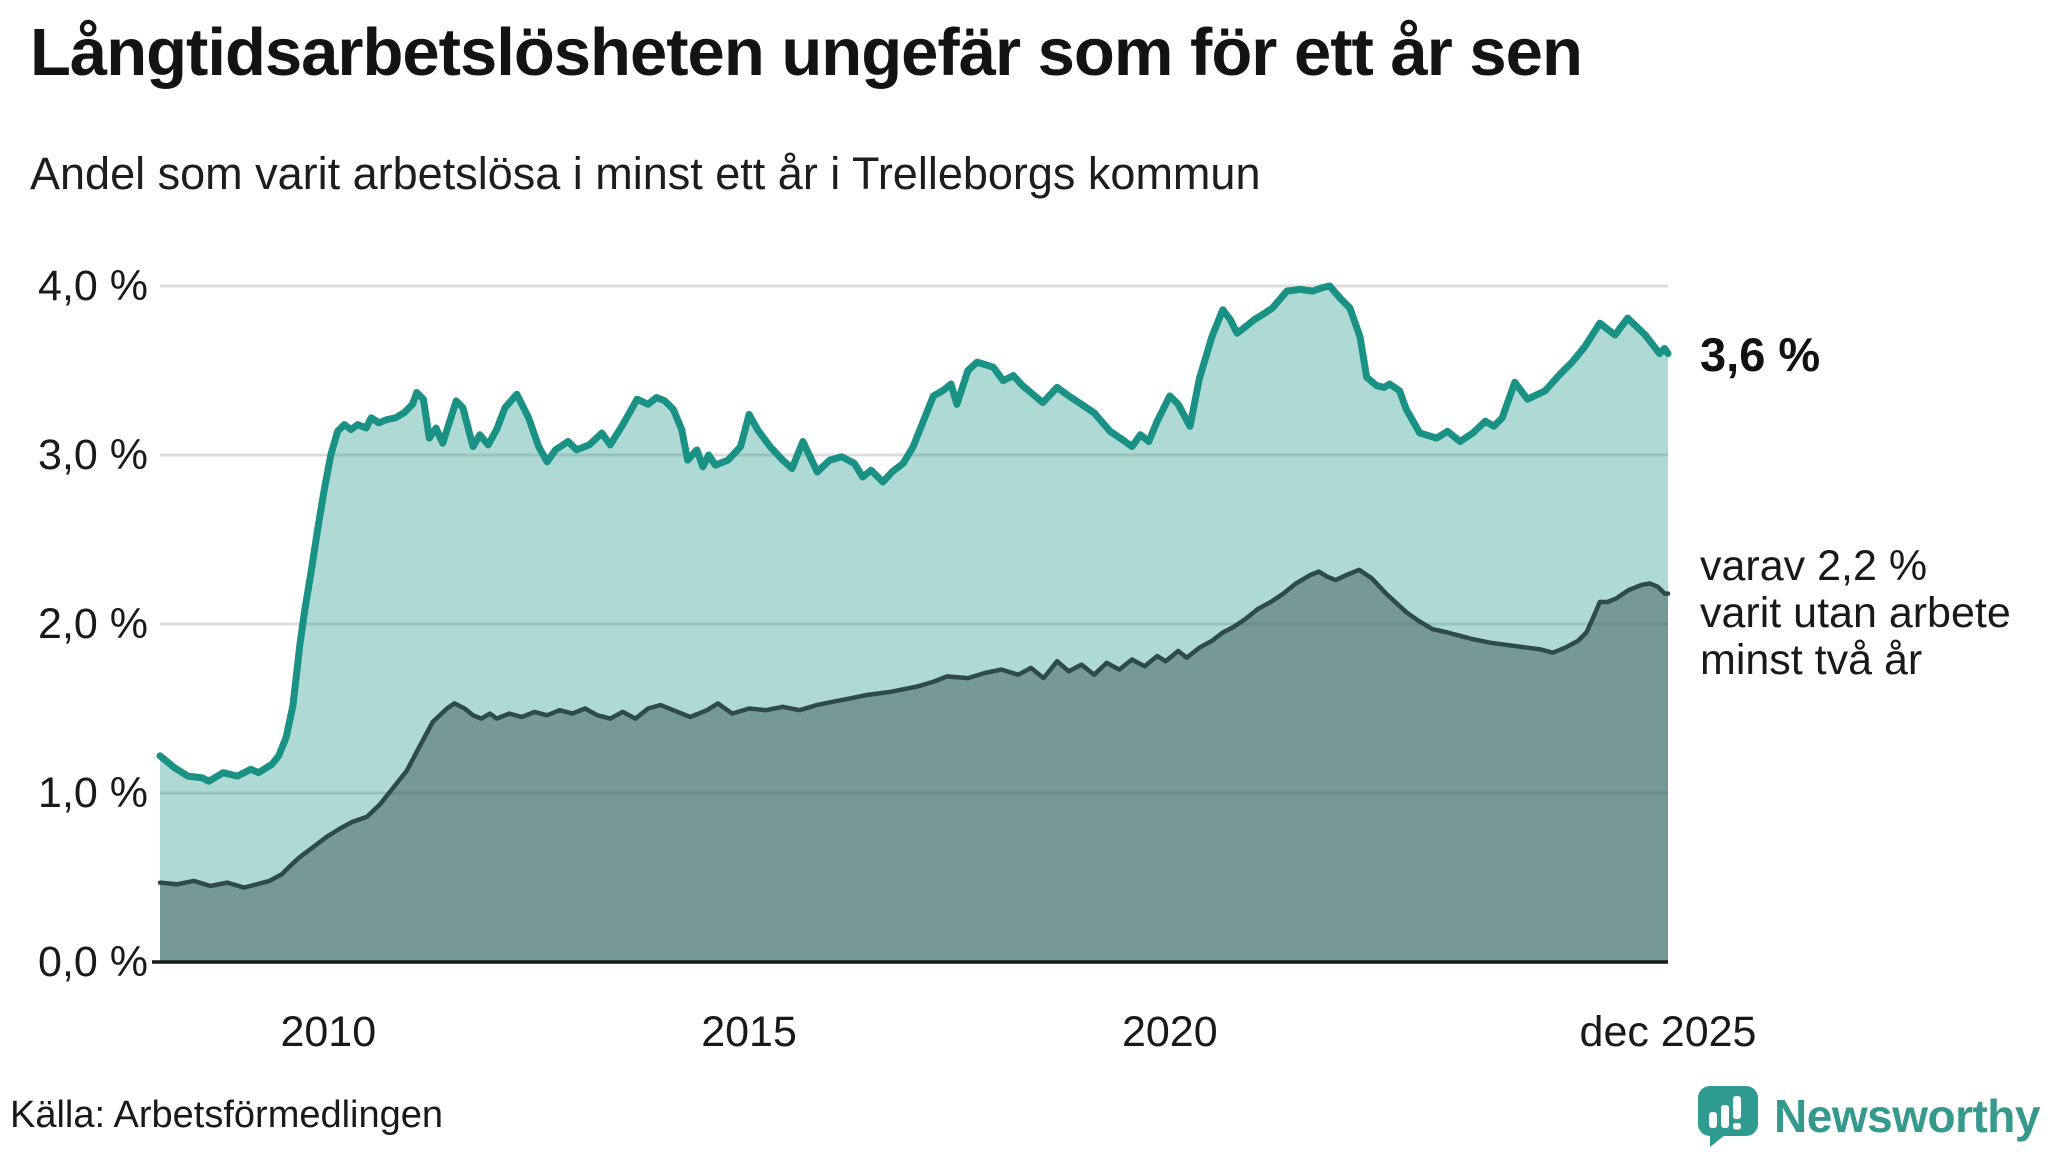 The image size is (2048, 1152). What do you see at coordinates (93, 286) in the screenshot?
I see `y-tick-label: 4,0 %` at bounding box center [93, 286].